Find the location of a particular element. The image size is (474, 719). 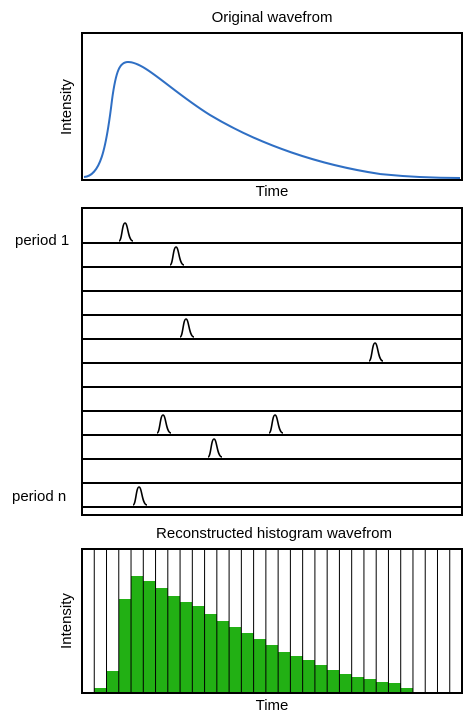

panel-title: Reconstructed histogram wavefrom is located at coordinates (274, 533).